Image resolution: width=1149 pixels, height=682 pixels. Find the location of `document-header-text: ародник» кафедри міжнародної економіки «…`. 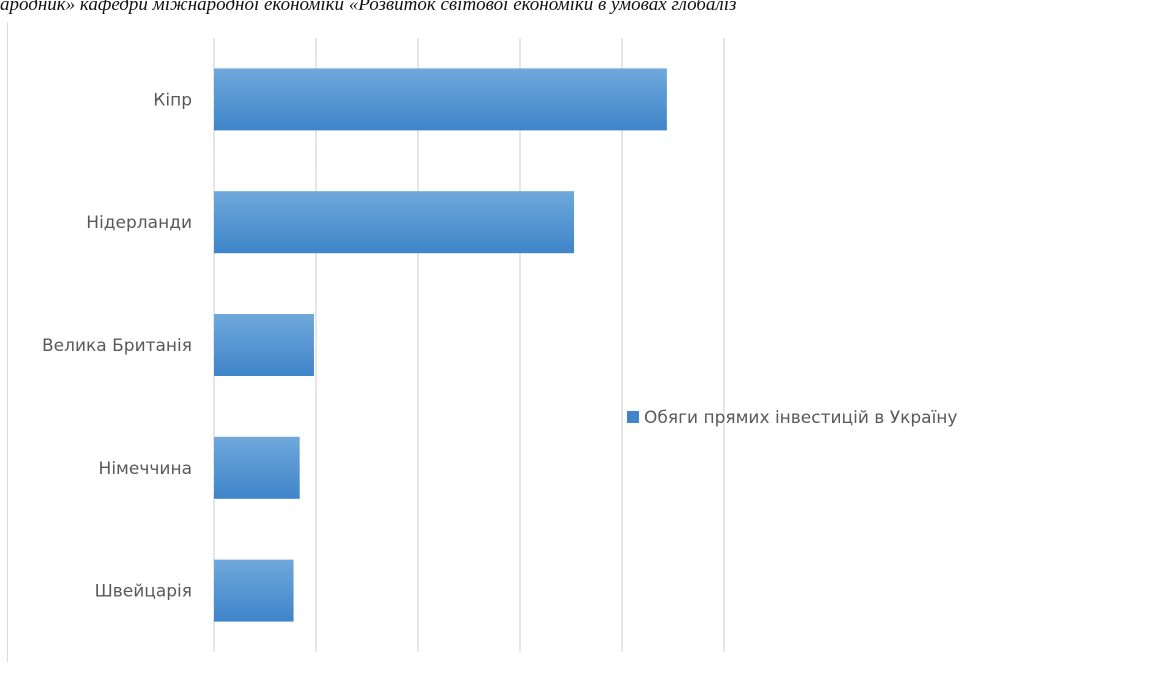

document-header-text: ародник» кафедри міжнародної економіки «… is located at coordinates (368, 7).